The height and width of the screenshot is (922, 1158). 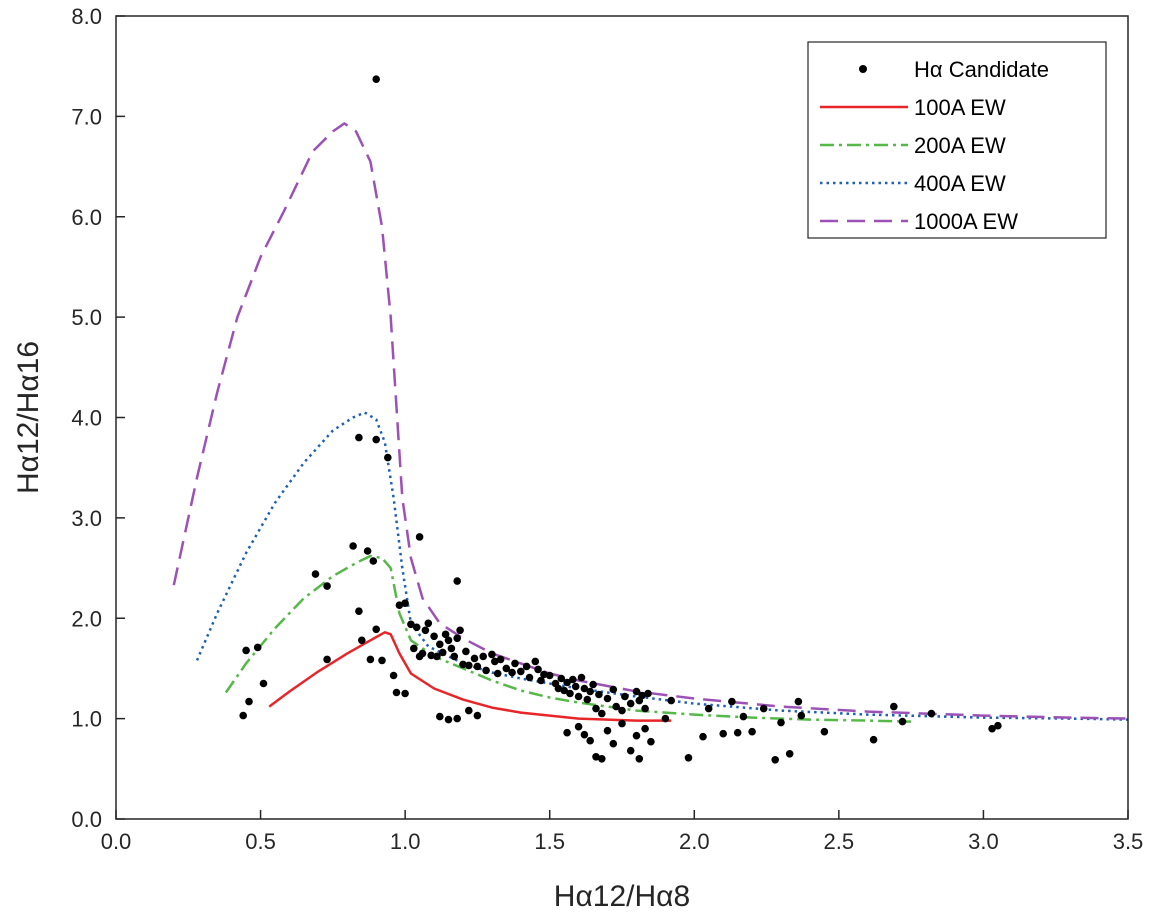 What do you see at coordinates (960, 183) in the screenshot?
I see `legend-label: 400A EW` at bounding box center [960, 183].